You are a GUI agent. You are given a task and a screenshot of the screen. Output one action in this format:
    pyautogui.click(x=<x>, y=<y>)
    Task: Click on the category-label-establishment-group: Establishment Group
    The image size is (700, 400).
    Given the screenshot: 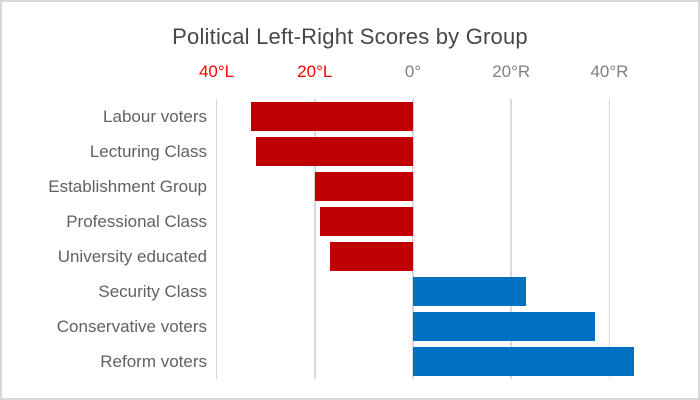 What is the action you would take?
    pyautogui.click(x=127, y=186)
    